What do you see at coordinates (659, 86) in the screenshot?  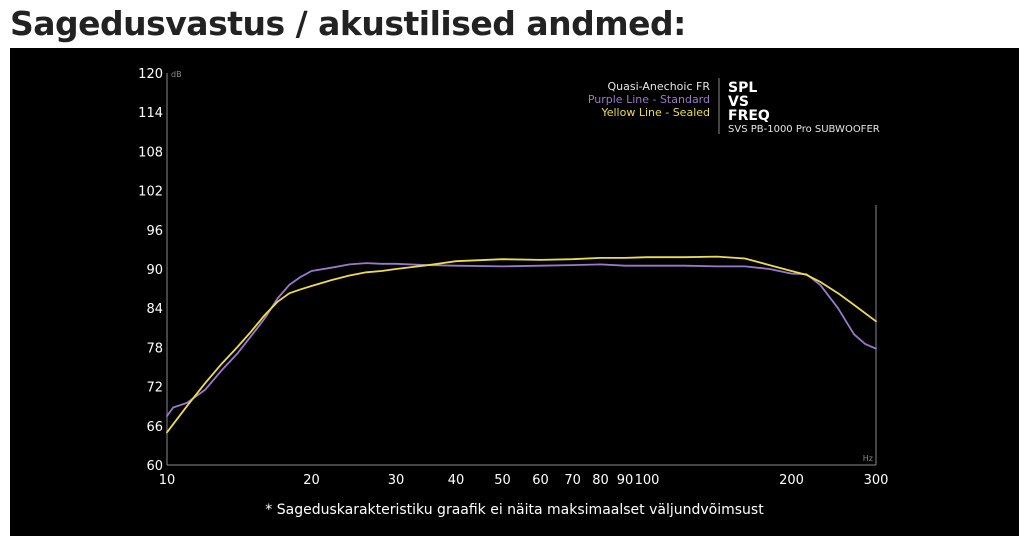 I see `legend-heading: Quasi-Anechoic FR` at bounding box center [659, 86].